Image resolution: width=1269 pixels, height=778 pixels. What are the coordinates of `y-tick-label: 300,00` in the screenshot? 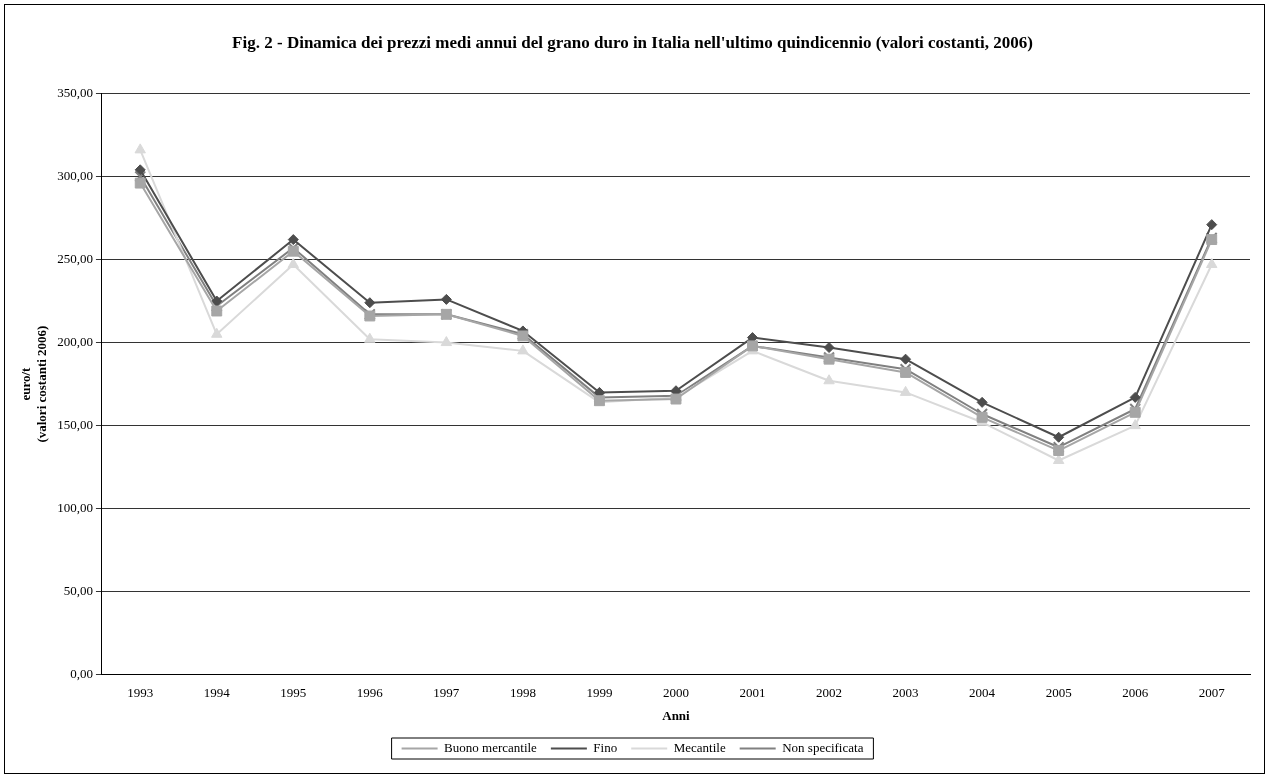 It's located at (75, 175).